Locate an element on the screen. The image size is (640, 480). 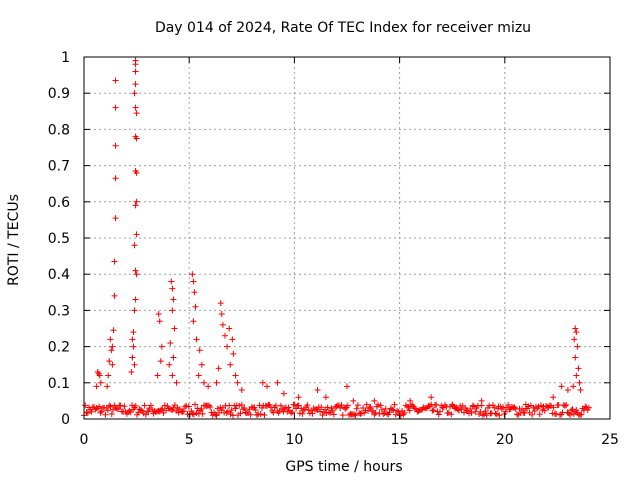
y-tick-label: 0.6 is located at coordinates (59, 203).